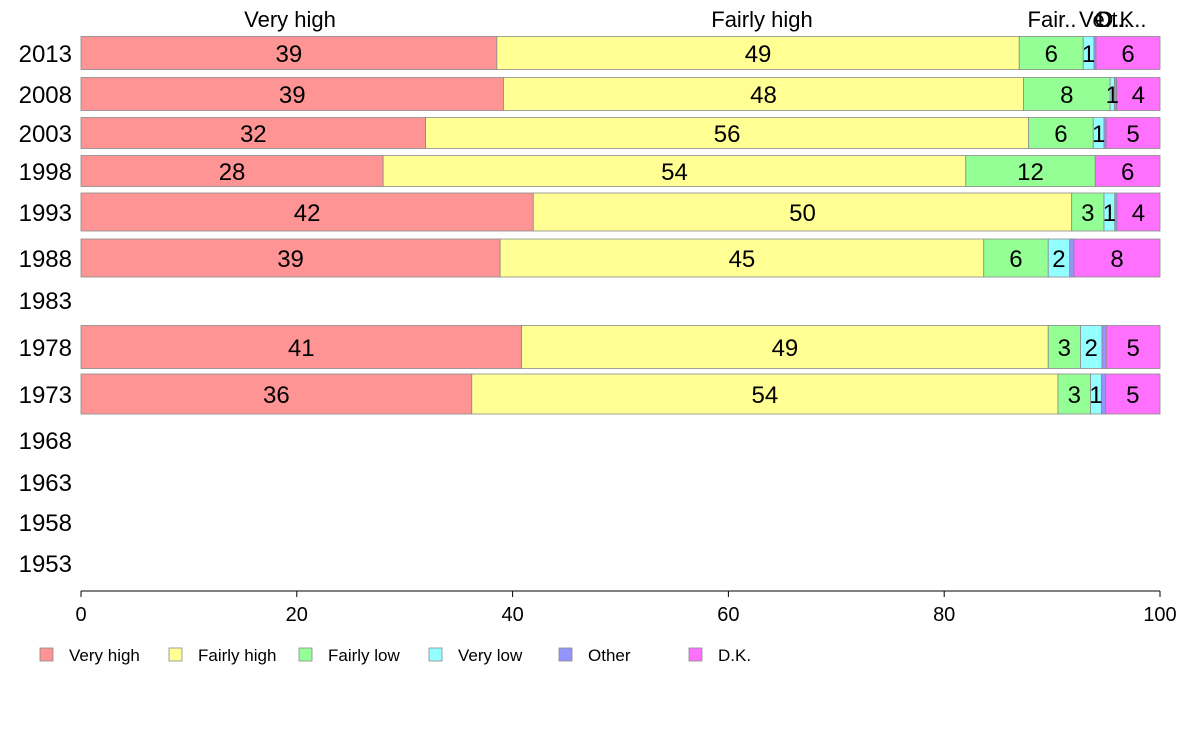 Image resolution: width=1188 pixels, height=736 pixels. Describe the element at coordinates (45, 213) in the screenshot. I see `year-label-1993: 1993` at that location.